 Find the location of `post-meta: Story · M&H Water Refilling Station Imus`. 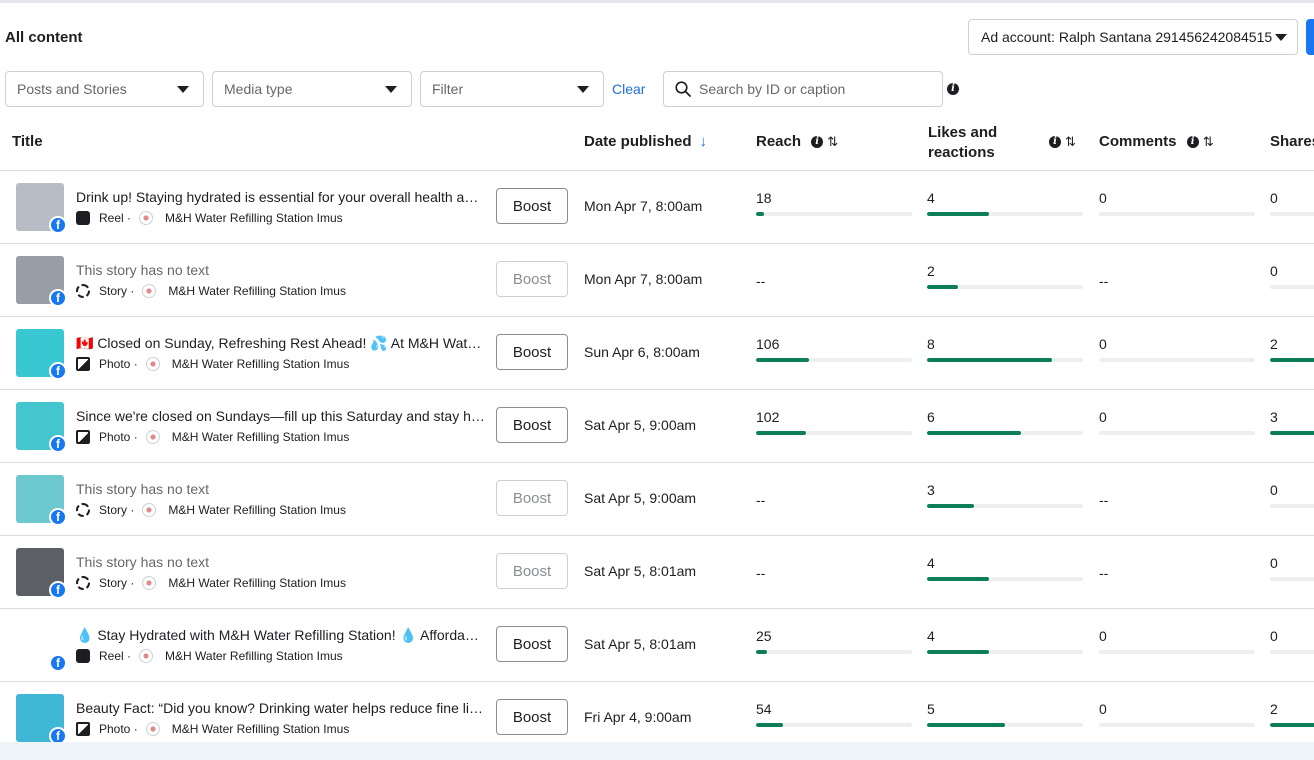

post-meta: Story · M&H Water Refilling Station Imus is located at coordinates (211, 510).